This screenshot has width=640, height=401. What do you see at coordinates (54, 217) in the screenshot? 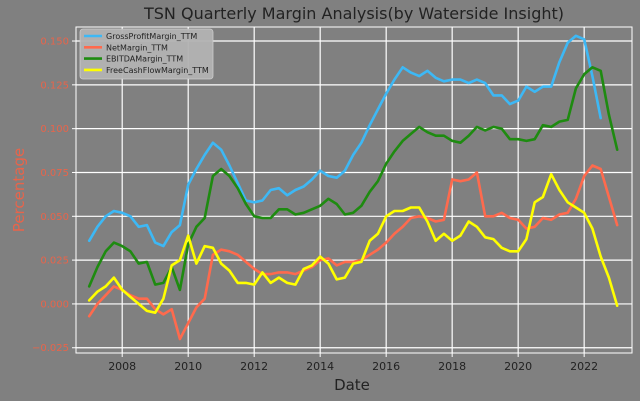
I see `y-tick-label: 0.050` at bounding box center [54, 217].